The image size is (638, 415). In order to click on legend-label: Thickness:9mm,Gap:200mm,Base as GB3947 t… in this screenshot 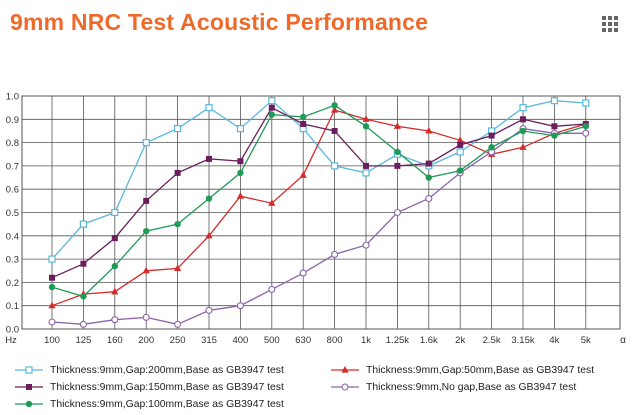, I will do `click(167, 370)`.